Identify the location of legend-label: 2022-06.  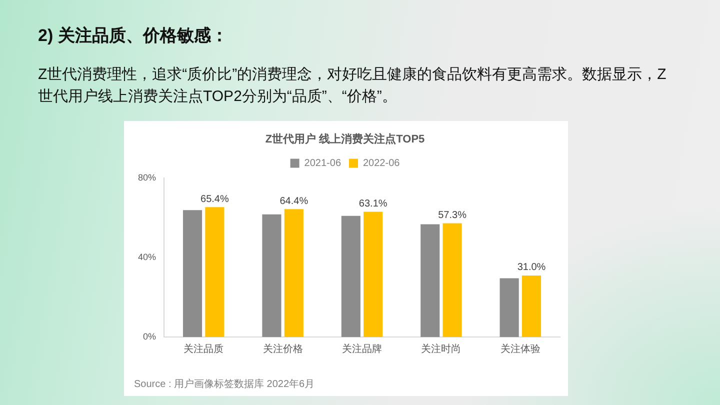
(381, 163).